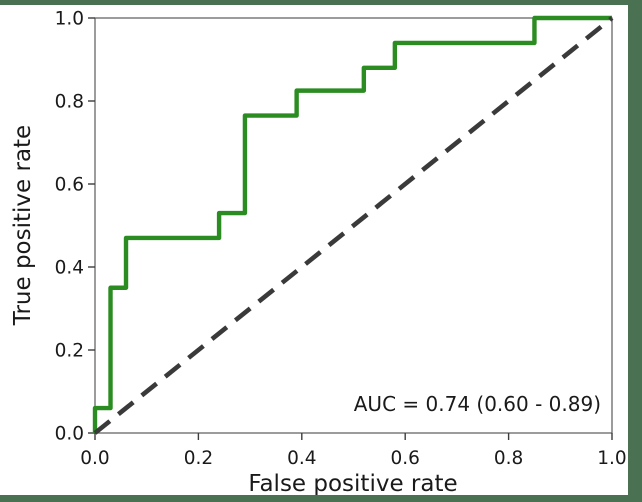  What do you see at coordinates (198, 458) in the screenshot?
I see `x-tick-label: 0.2` at bounding box center [198, 458].